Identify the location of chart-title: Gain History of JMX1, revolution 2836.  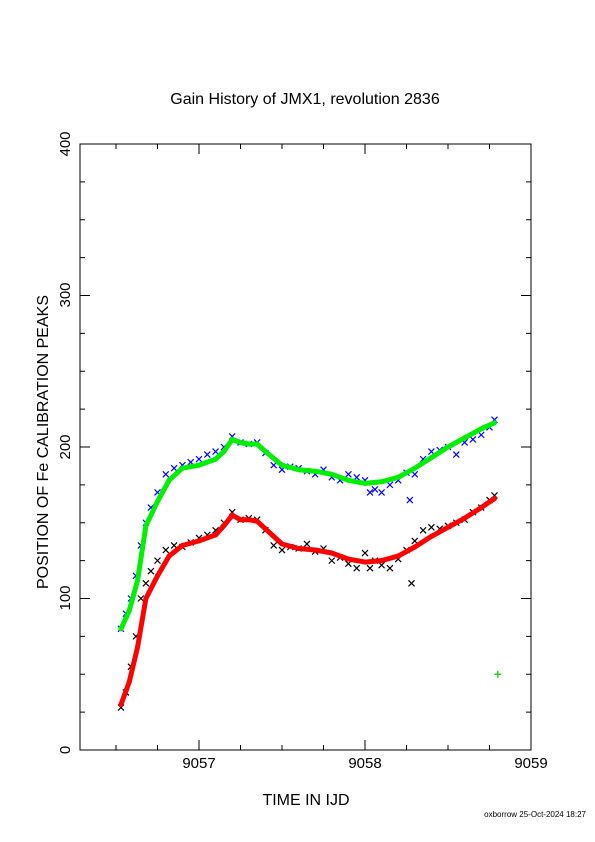
(305, 99).